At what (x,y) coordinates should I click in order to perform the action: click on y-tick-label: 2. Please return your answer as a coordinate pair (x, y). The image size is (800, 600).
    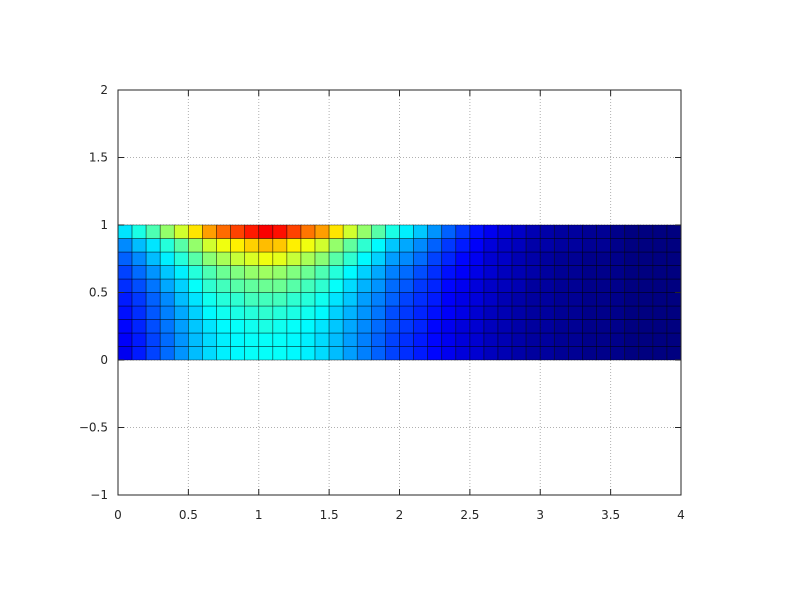
    Looking at the image, I should click on (104, 90).